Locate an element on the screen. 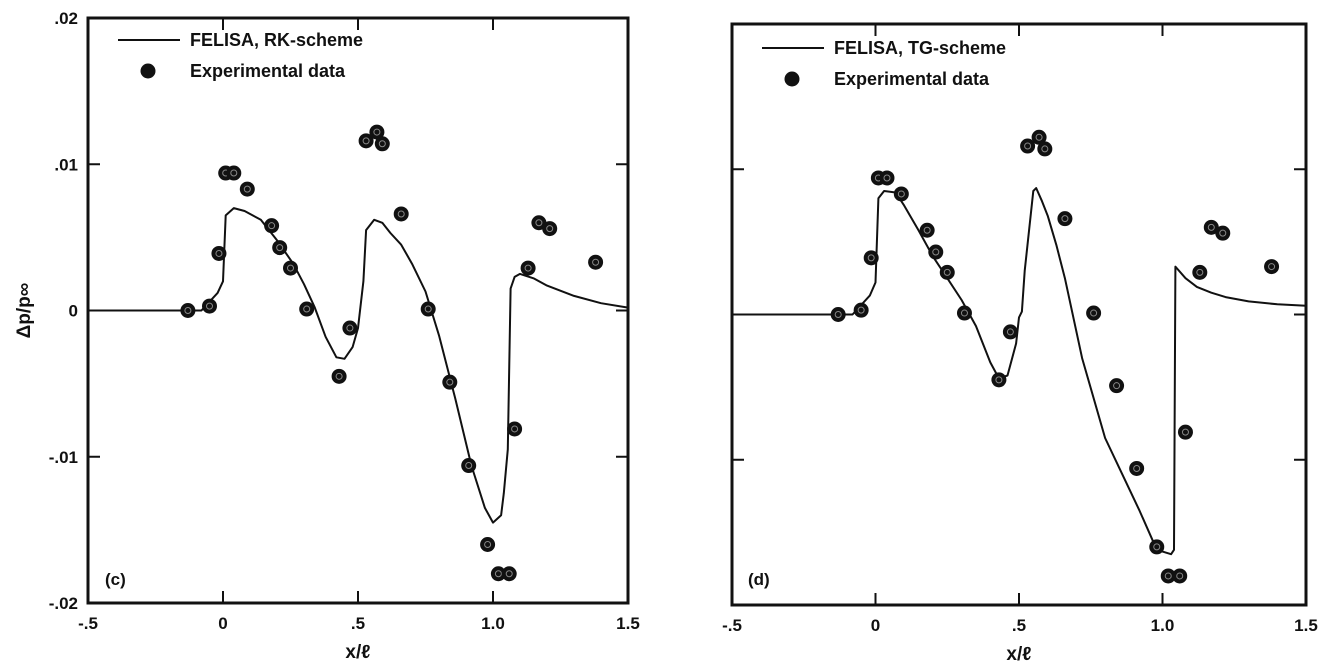 Image resolution: width=1330 pixels, height=672 pixels. y-tick-label: -.01 is located at coordinates (63, 457).